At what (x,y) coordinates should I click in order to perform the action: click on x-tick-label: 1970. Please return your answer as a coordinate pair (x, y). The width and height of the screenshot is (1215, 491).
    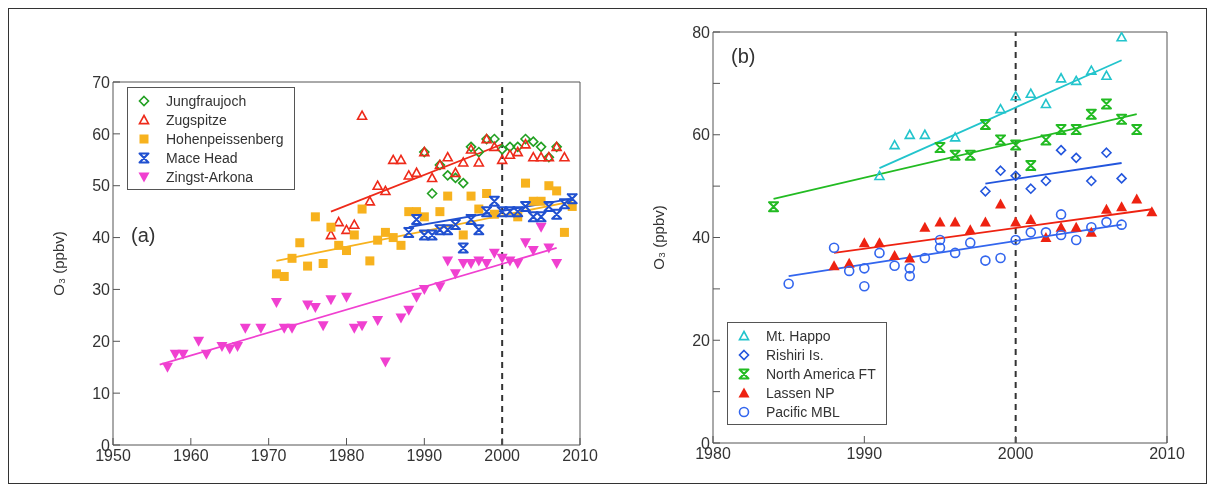
    Looking at the image, I should click on (268, 456).